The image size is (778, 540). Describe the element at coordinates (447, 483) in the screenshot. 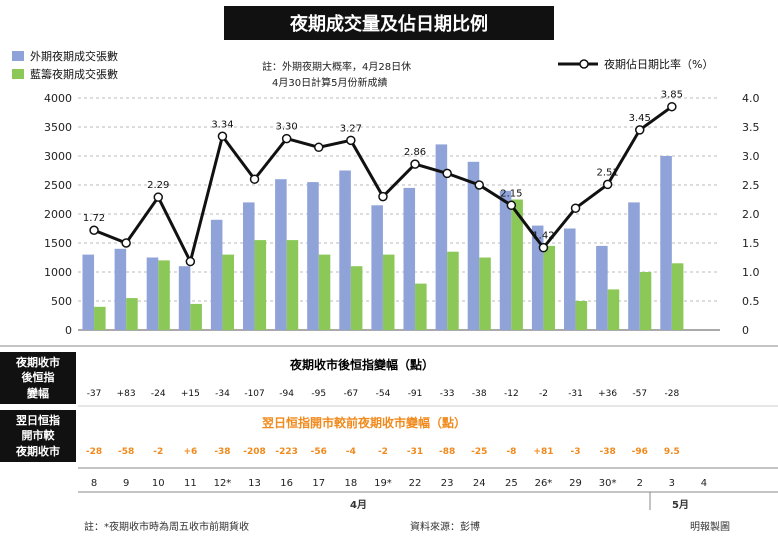

I see `x-tick-label: 23` at that location.